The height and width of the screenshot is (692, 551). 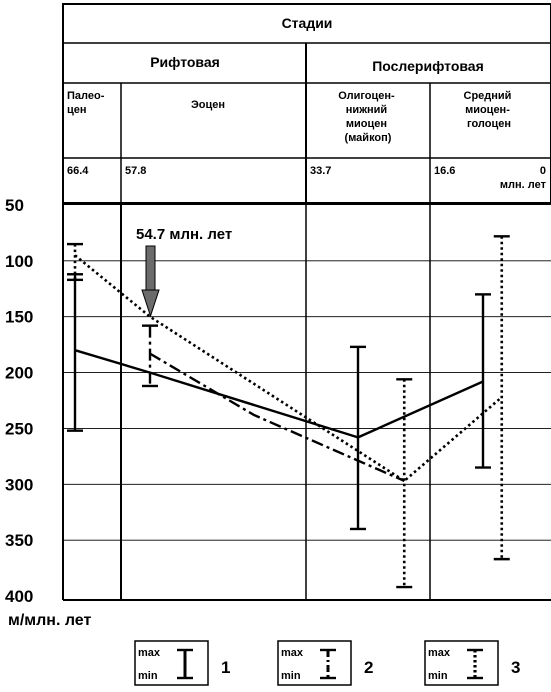 What do you see at coordinates (488, 96) in the screenshot?
I see `epoch-miocene-line-1: Средний` at bounding box center [488, 96].